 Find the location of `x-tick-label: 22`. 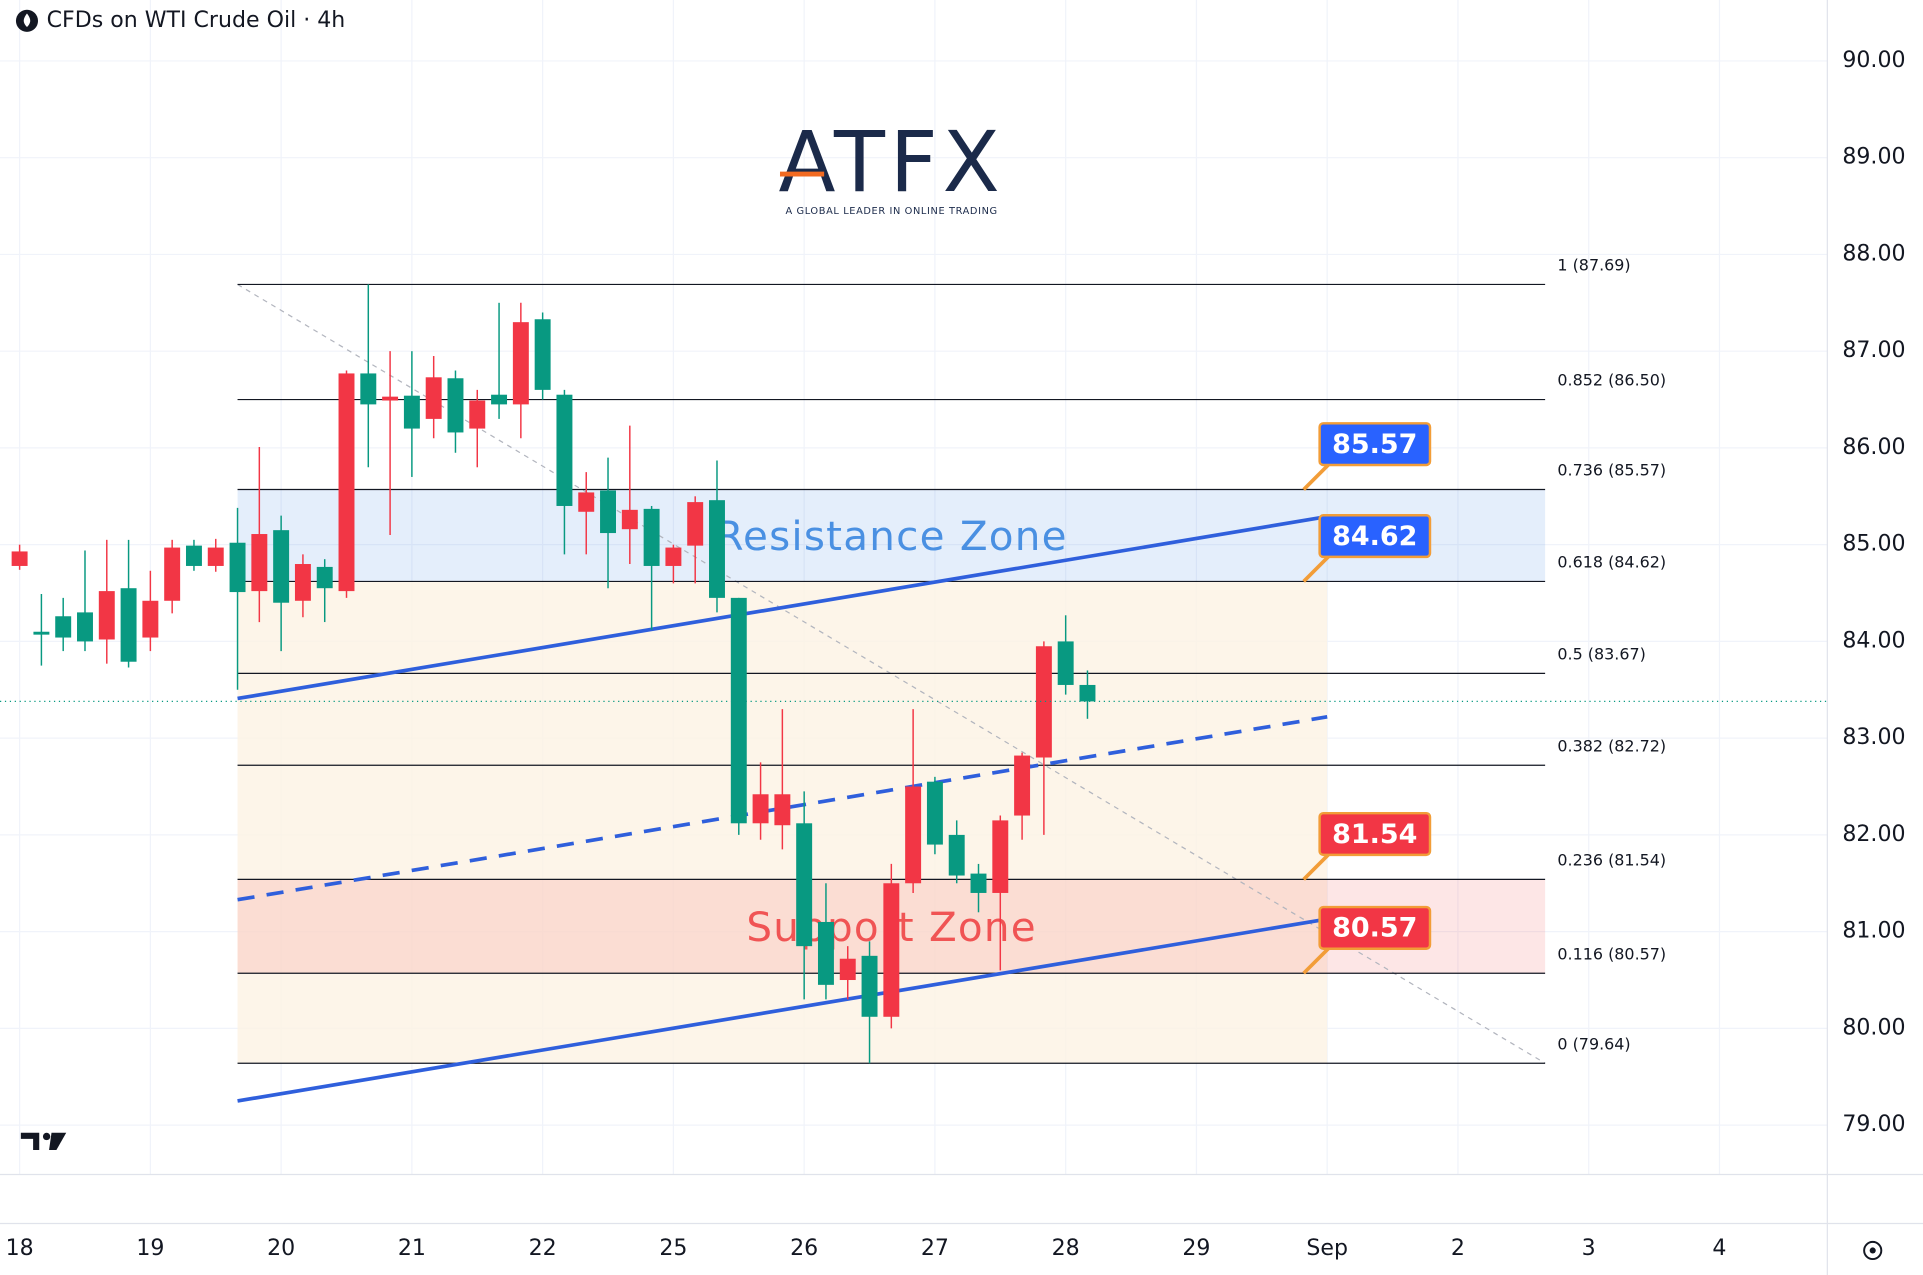

x-tick-label: 22 is located at coordinates (543, 1248).